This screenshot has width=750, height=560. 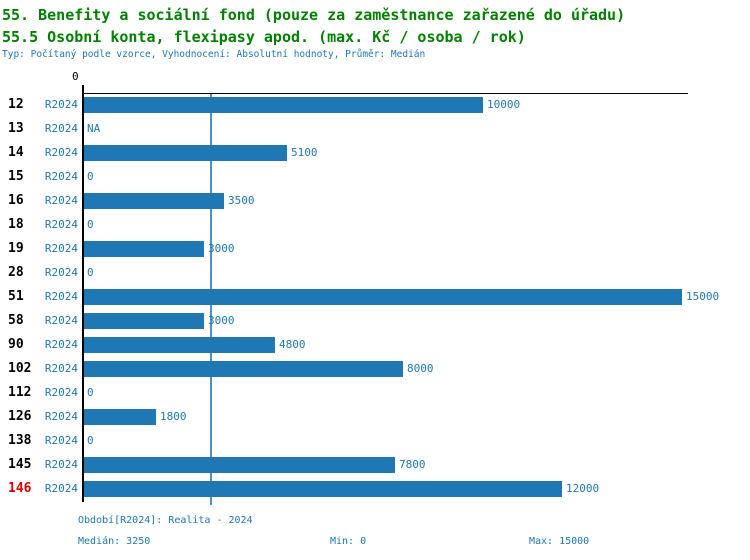 What do you see at coordinates (16, 344) in the screenshot?
I see `row-number-label: 90` at bounding box center [16, 344].